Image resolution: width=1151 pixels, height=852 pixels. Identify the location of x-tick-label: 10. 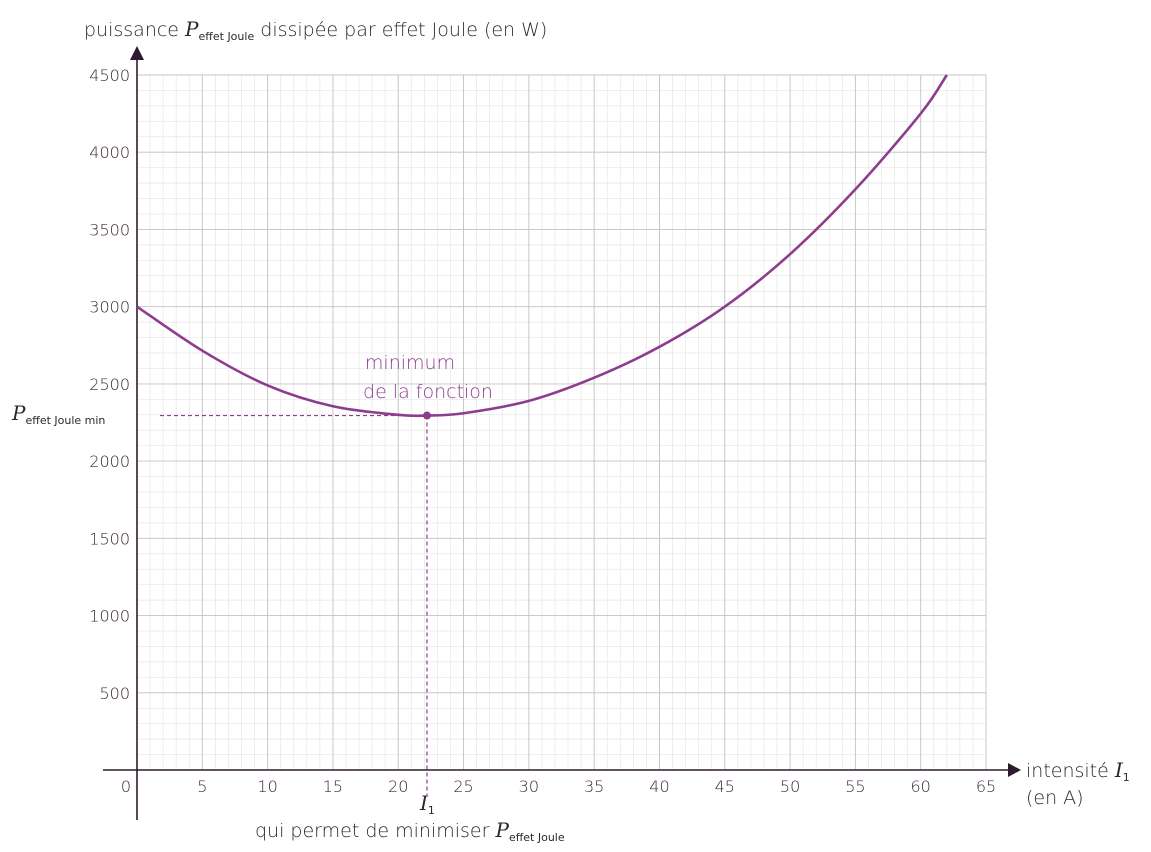
(267, 786).